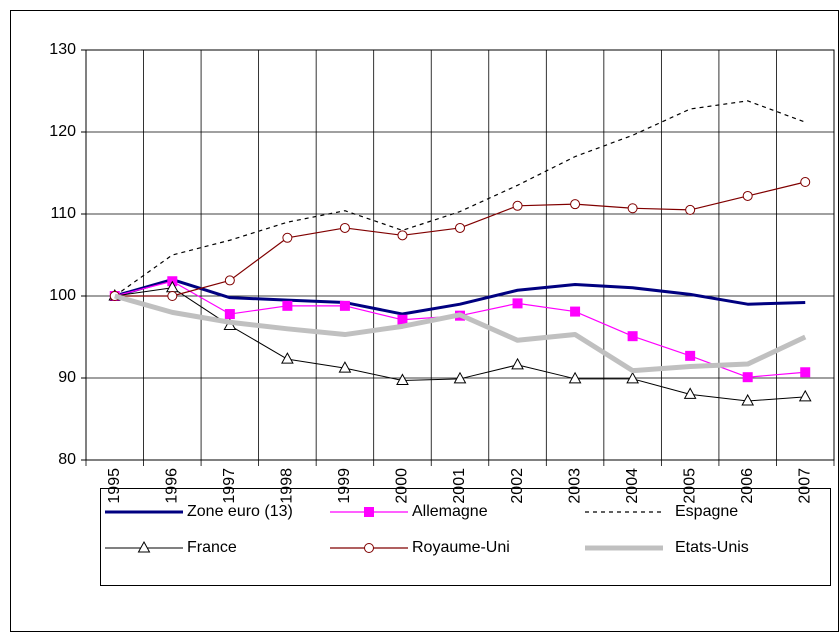  Describe the element at coordinates (240, 511) in the screenshot. I see `legend-label: Zone euro (13)` at that location.